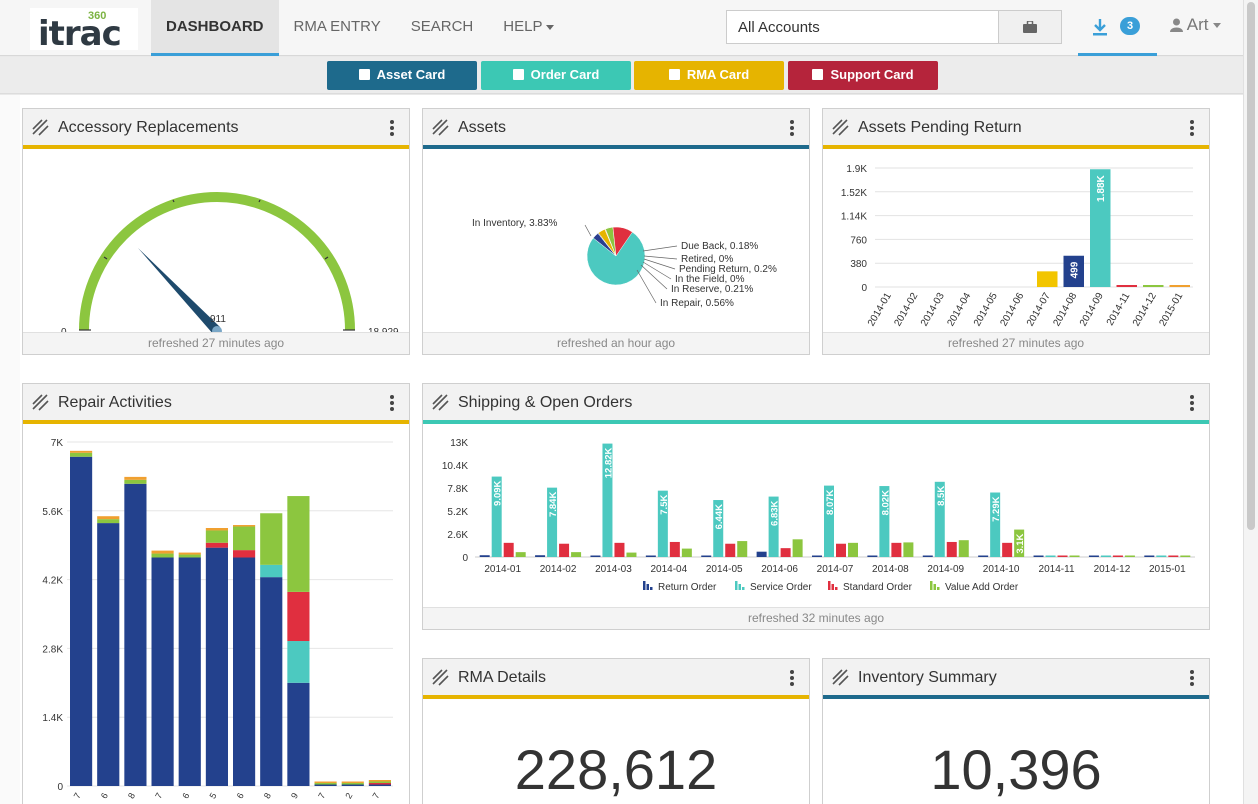  I want to click on widget-footer: refreshed 32 minutes ago, so click(816, 618).